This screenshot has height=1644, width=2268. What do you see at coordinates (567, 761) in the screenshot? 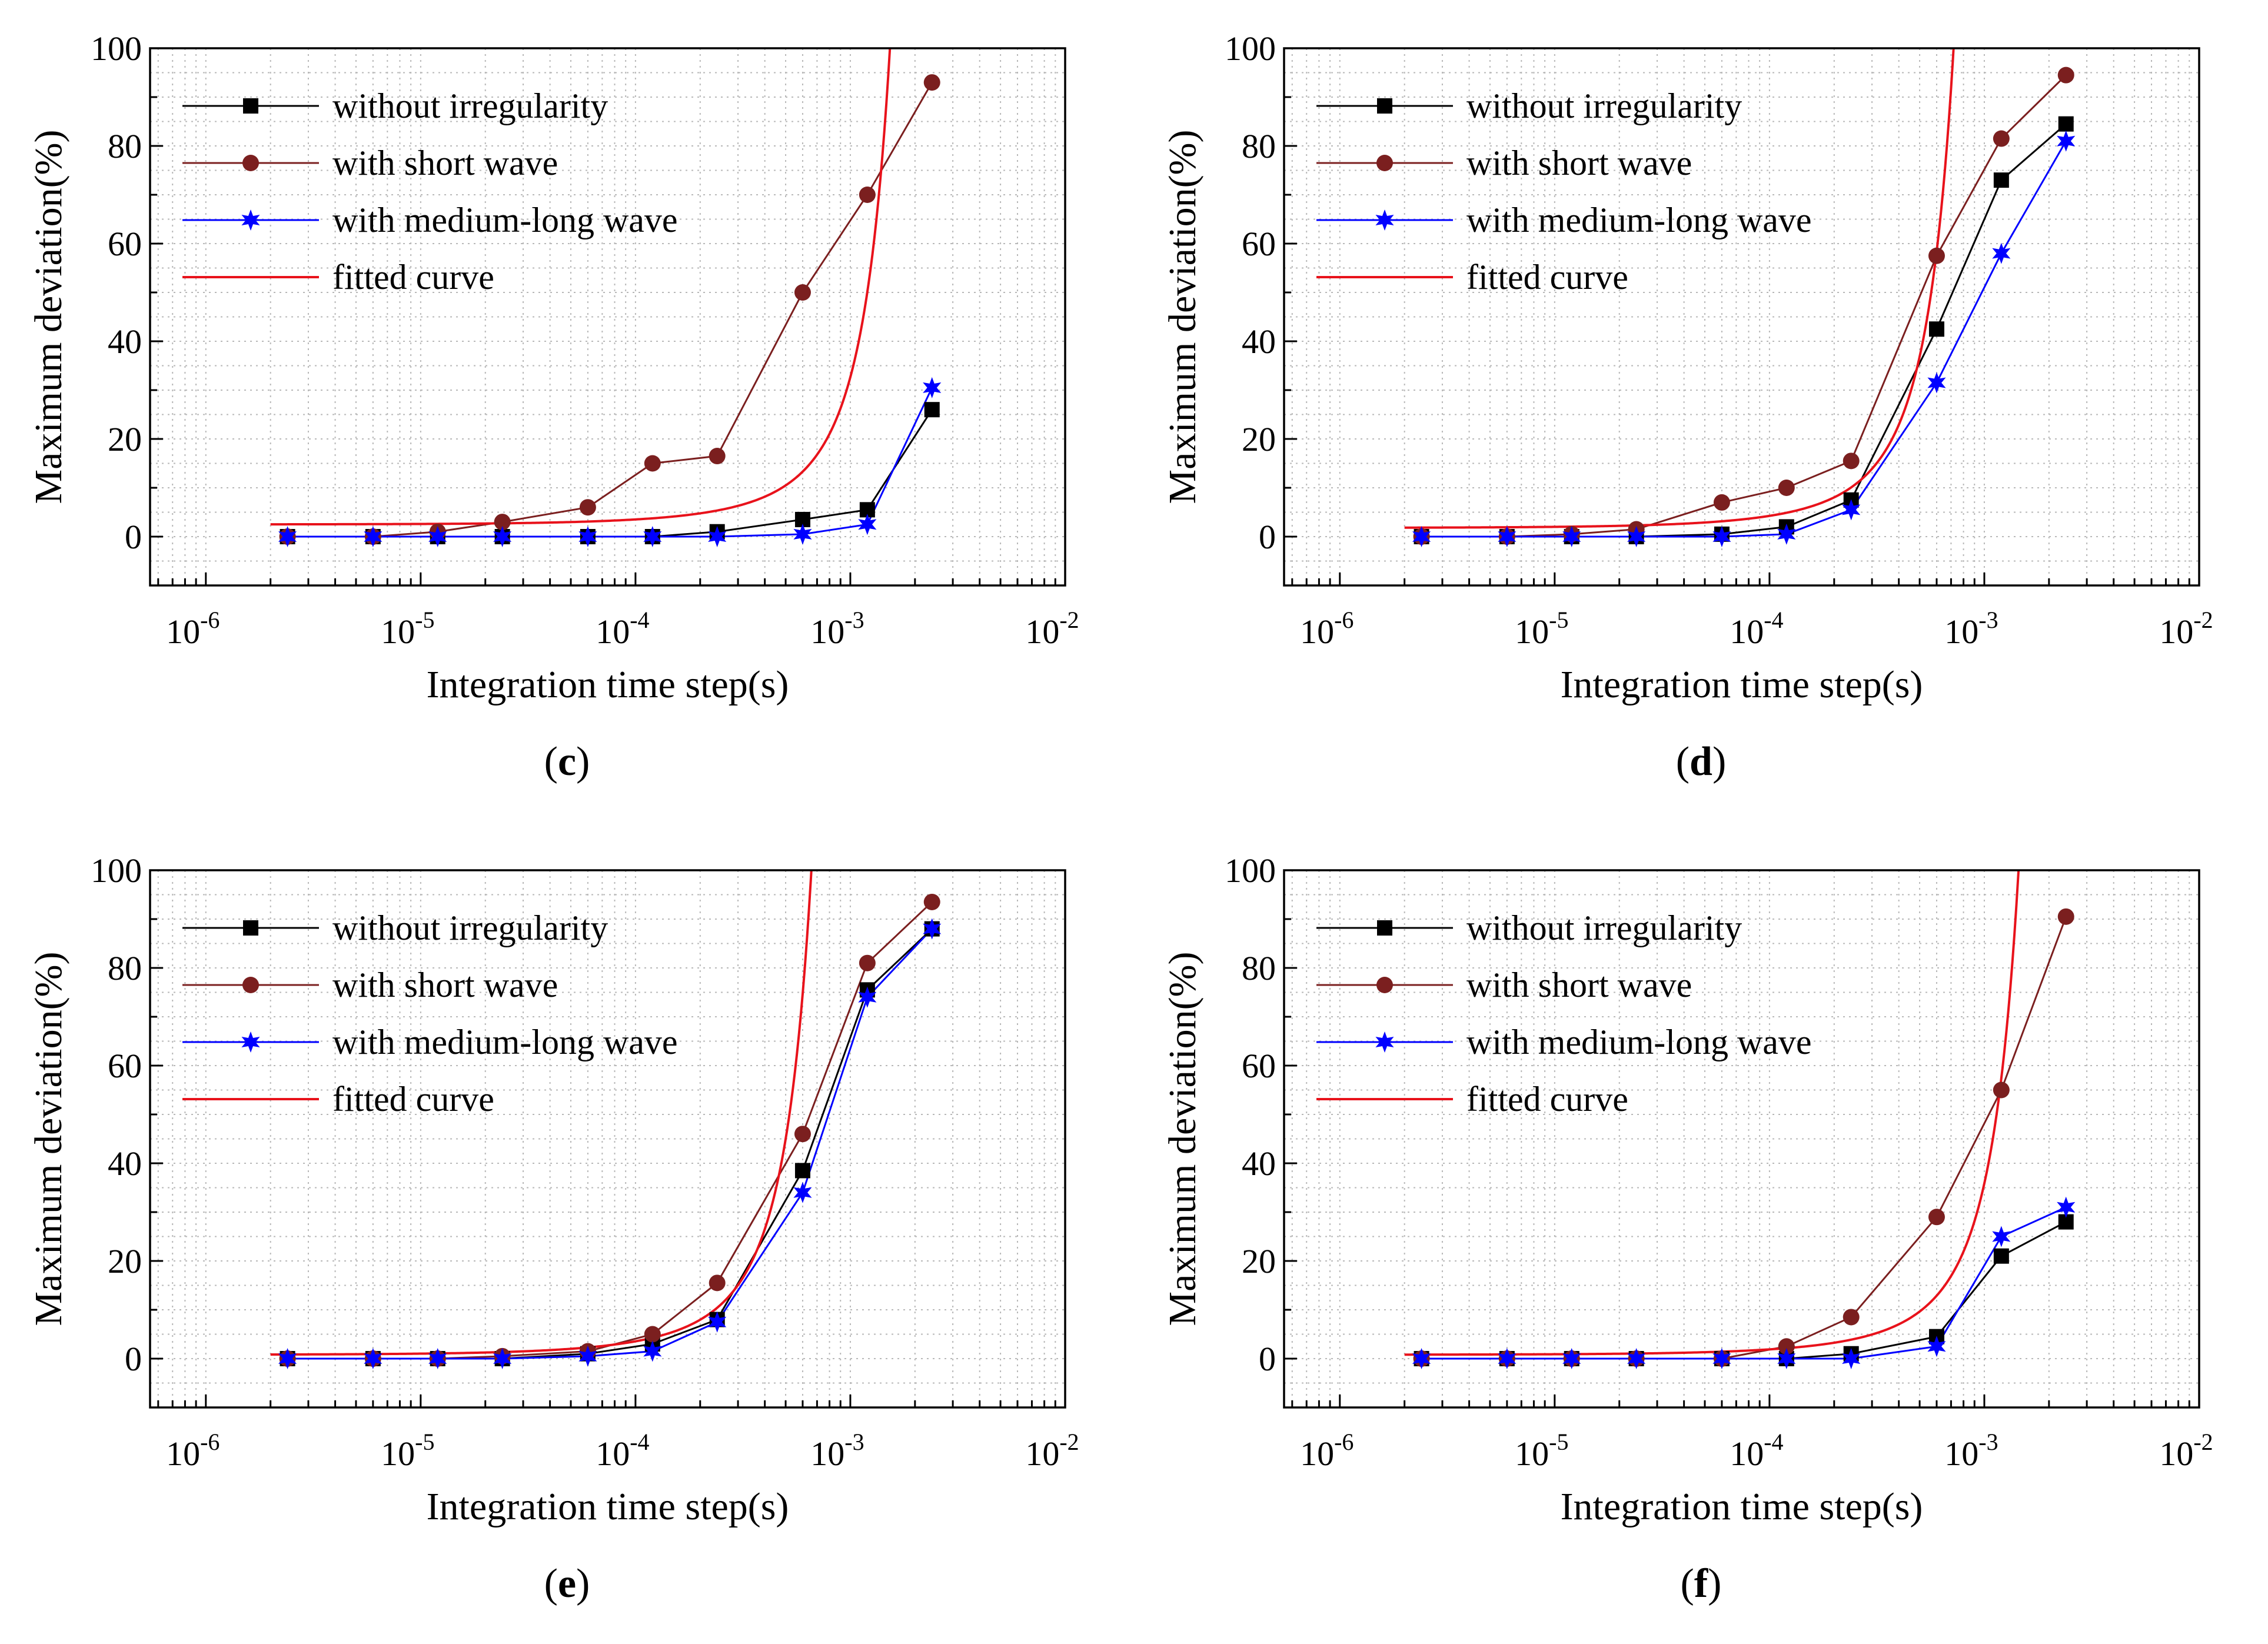
I see `panel-caption: (c)` at bounding box center [567, 761].